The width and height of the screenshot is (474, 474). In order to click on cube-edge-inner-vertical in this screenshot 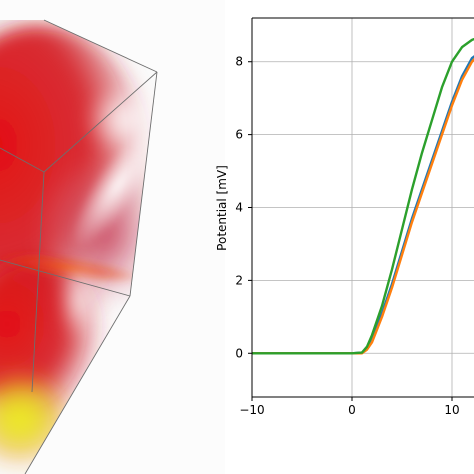, I will do `click(38, 282)`.